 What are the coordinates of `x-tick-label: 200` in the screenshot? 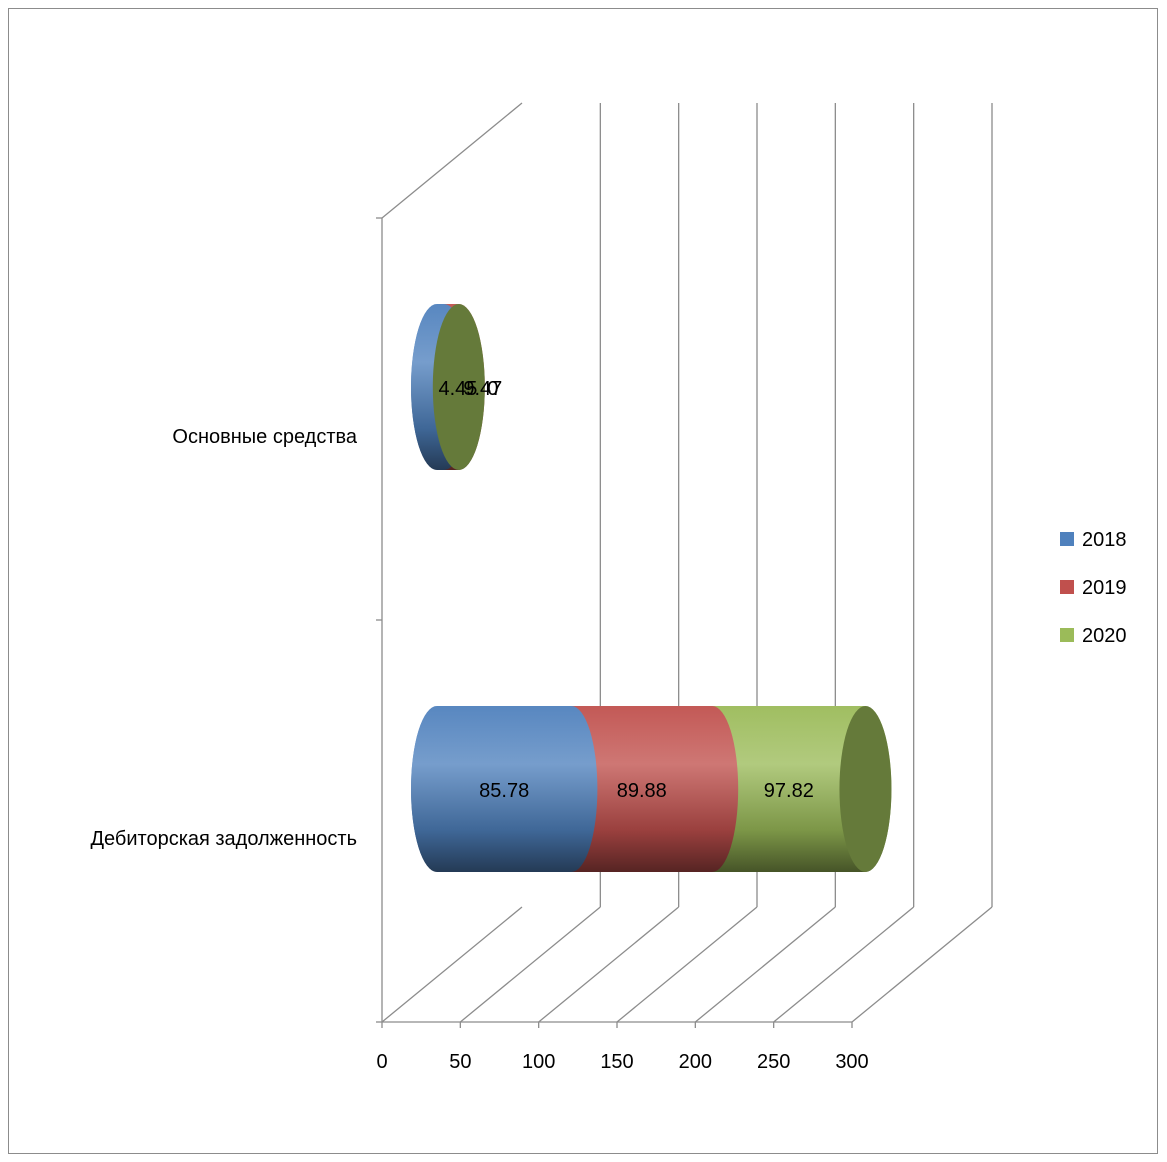 It's located at (695, 1062).